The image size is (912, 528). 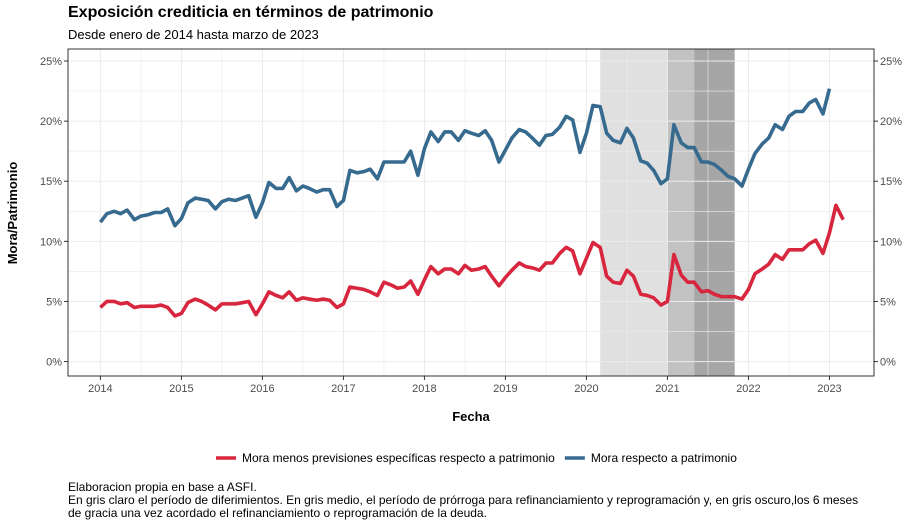 I want to click on y-tick-label: 15%, so click(x=51, y=182).